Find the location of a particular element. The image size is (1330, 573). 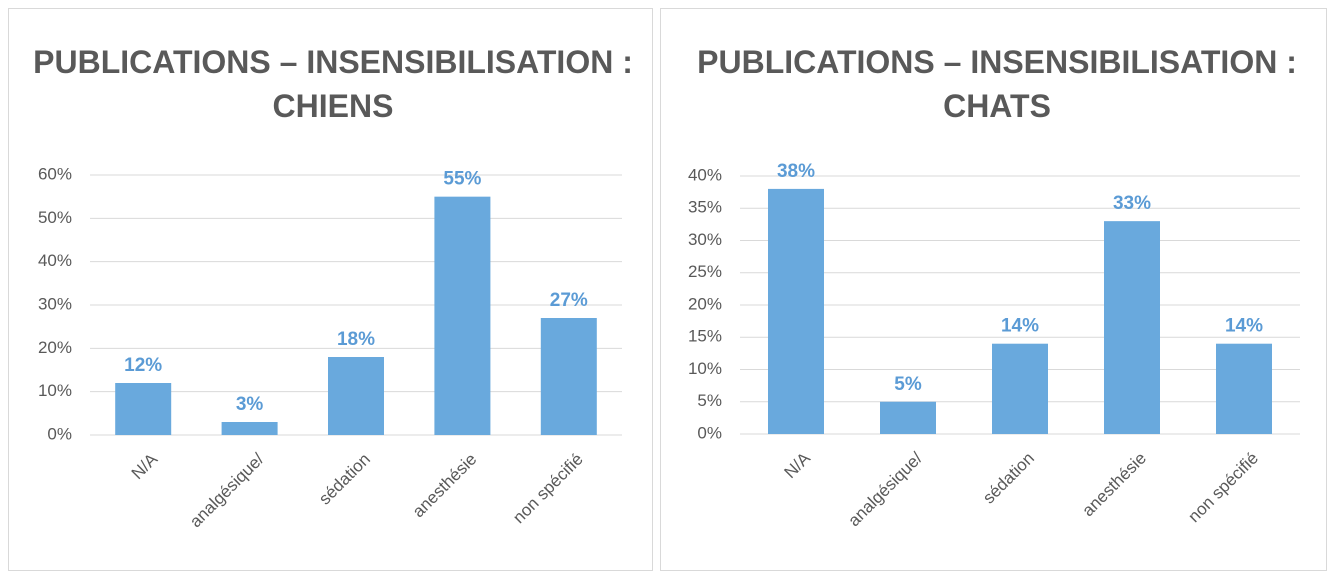

chart-title: PUBLICATIONS – INSENSIBILISATION : CHATS is located at coordinates (997, 84).